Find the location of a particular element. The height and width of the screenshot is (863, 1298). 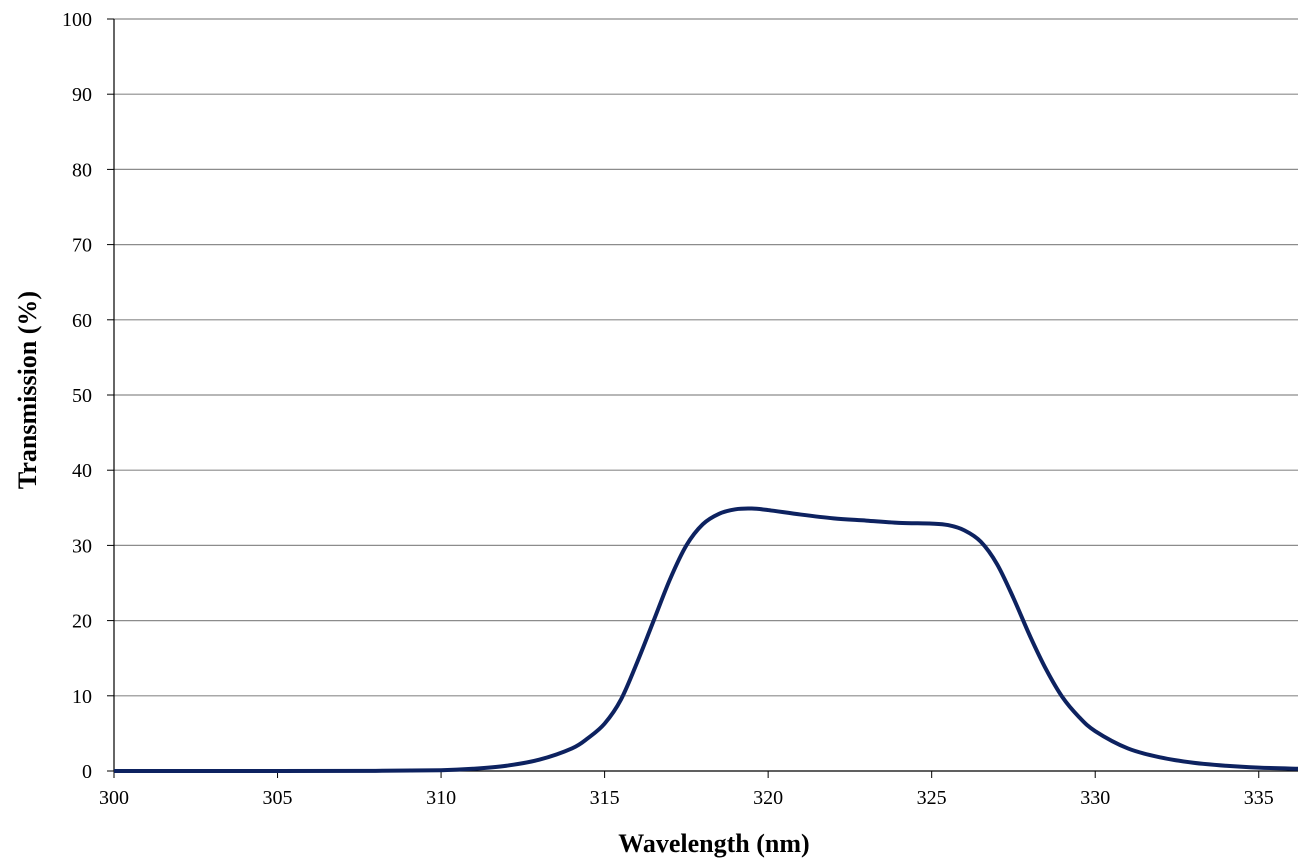

x-tick-label: 325 is located at coordinates (932, 798).